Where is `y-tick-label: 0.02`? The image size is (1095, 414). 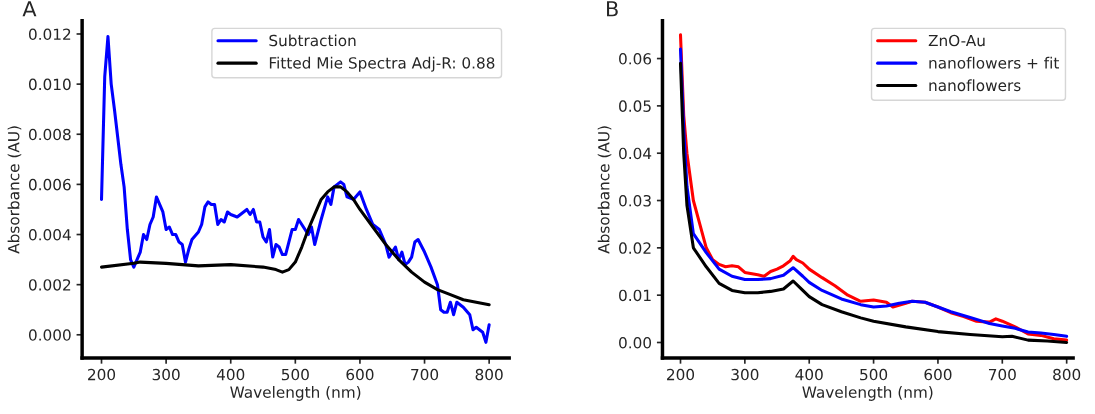
y-tick-label: 0.02 is located at coordinates (635, 248).